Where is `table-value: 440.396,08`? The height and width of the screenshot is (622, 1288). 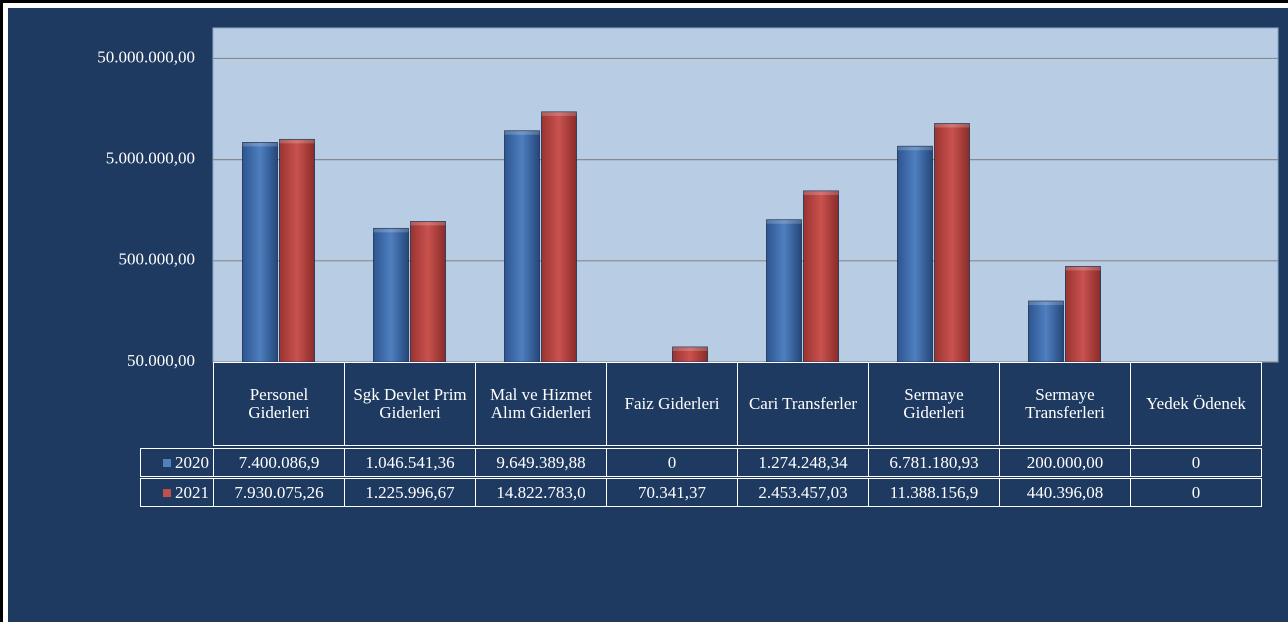
table-value: 440.396,08 is located at coordinates (1065, 492).